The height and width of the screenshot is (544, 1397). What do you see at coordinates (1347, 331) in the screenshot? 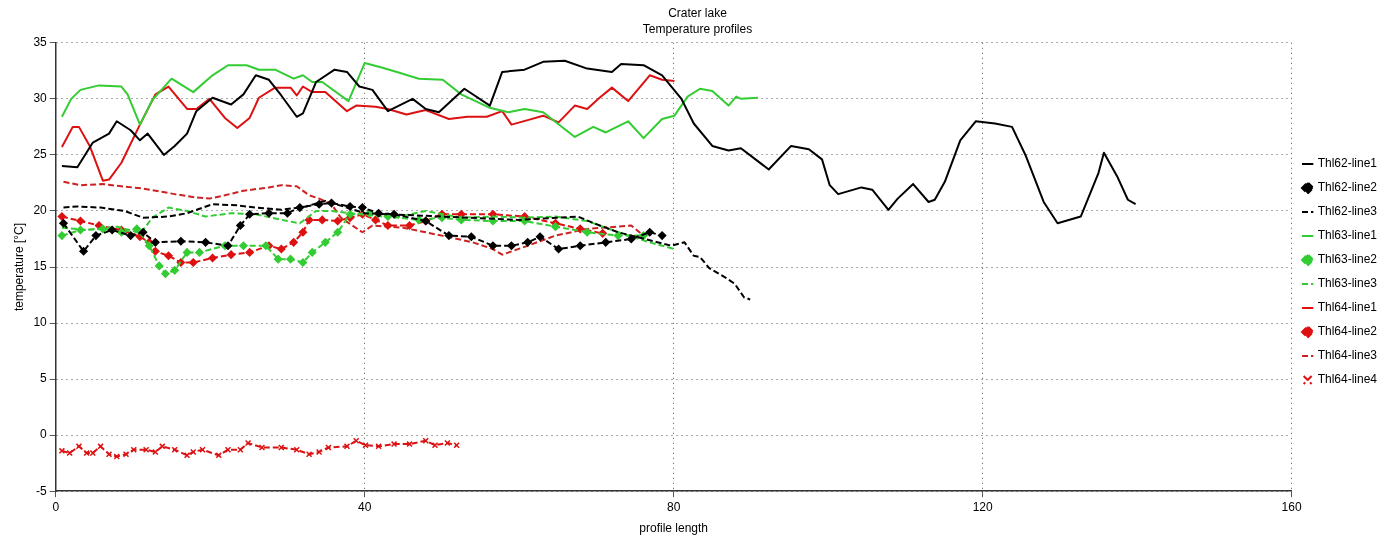
I see `legend-label: Thl64-line2` at bounding box center [1347, 331].